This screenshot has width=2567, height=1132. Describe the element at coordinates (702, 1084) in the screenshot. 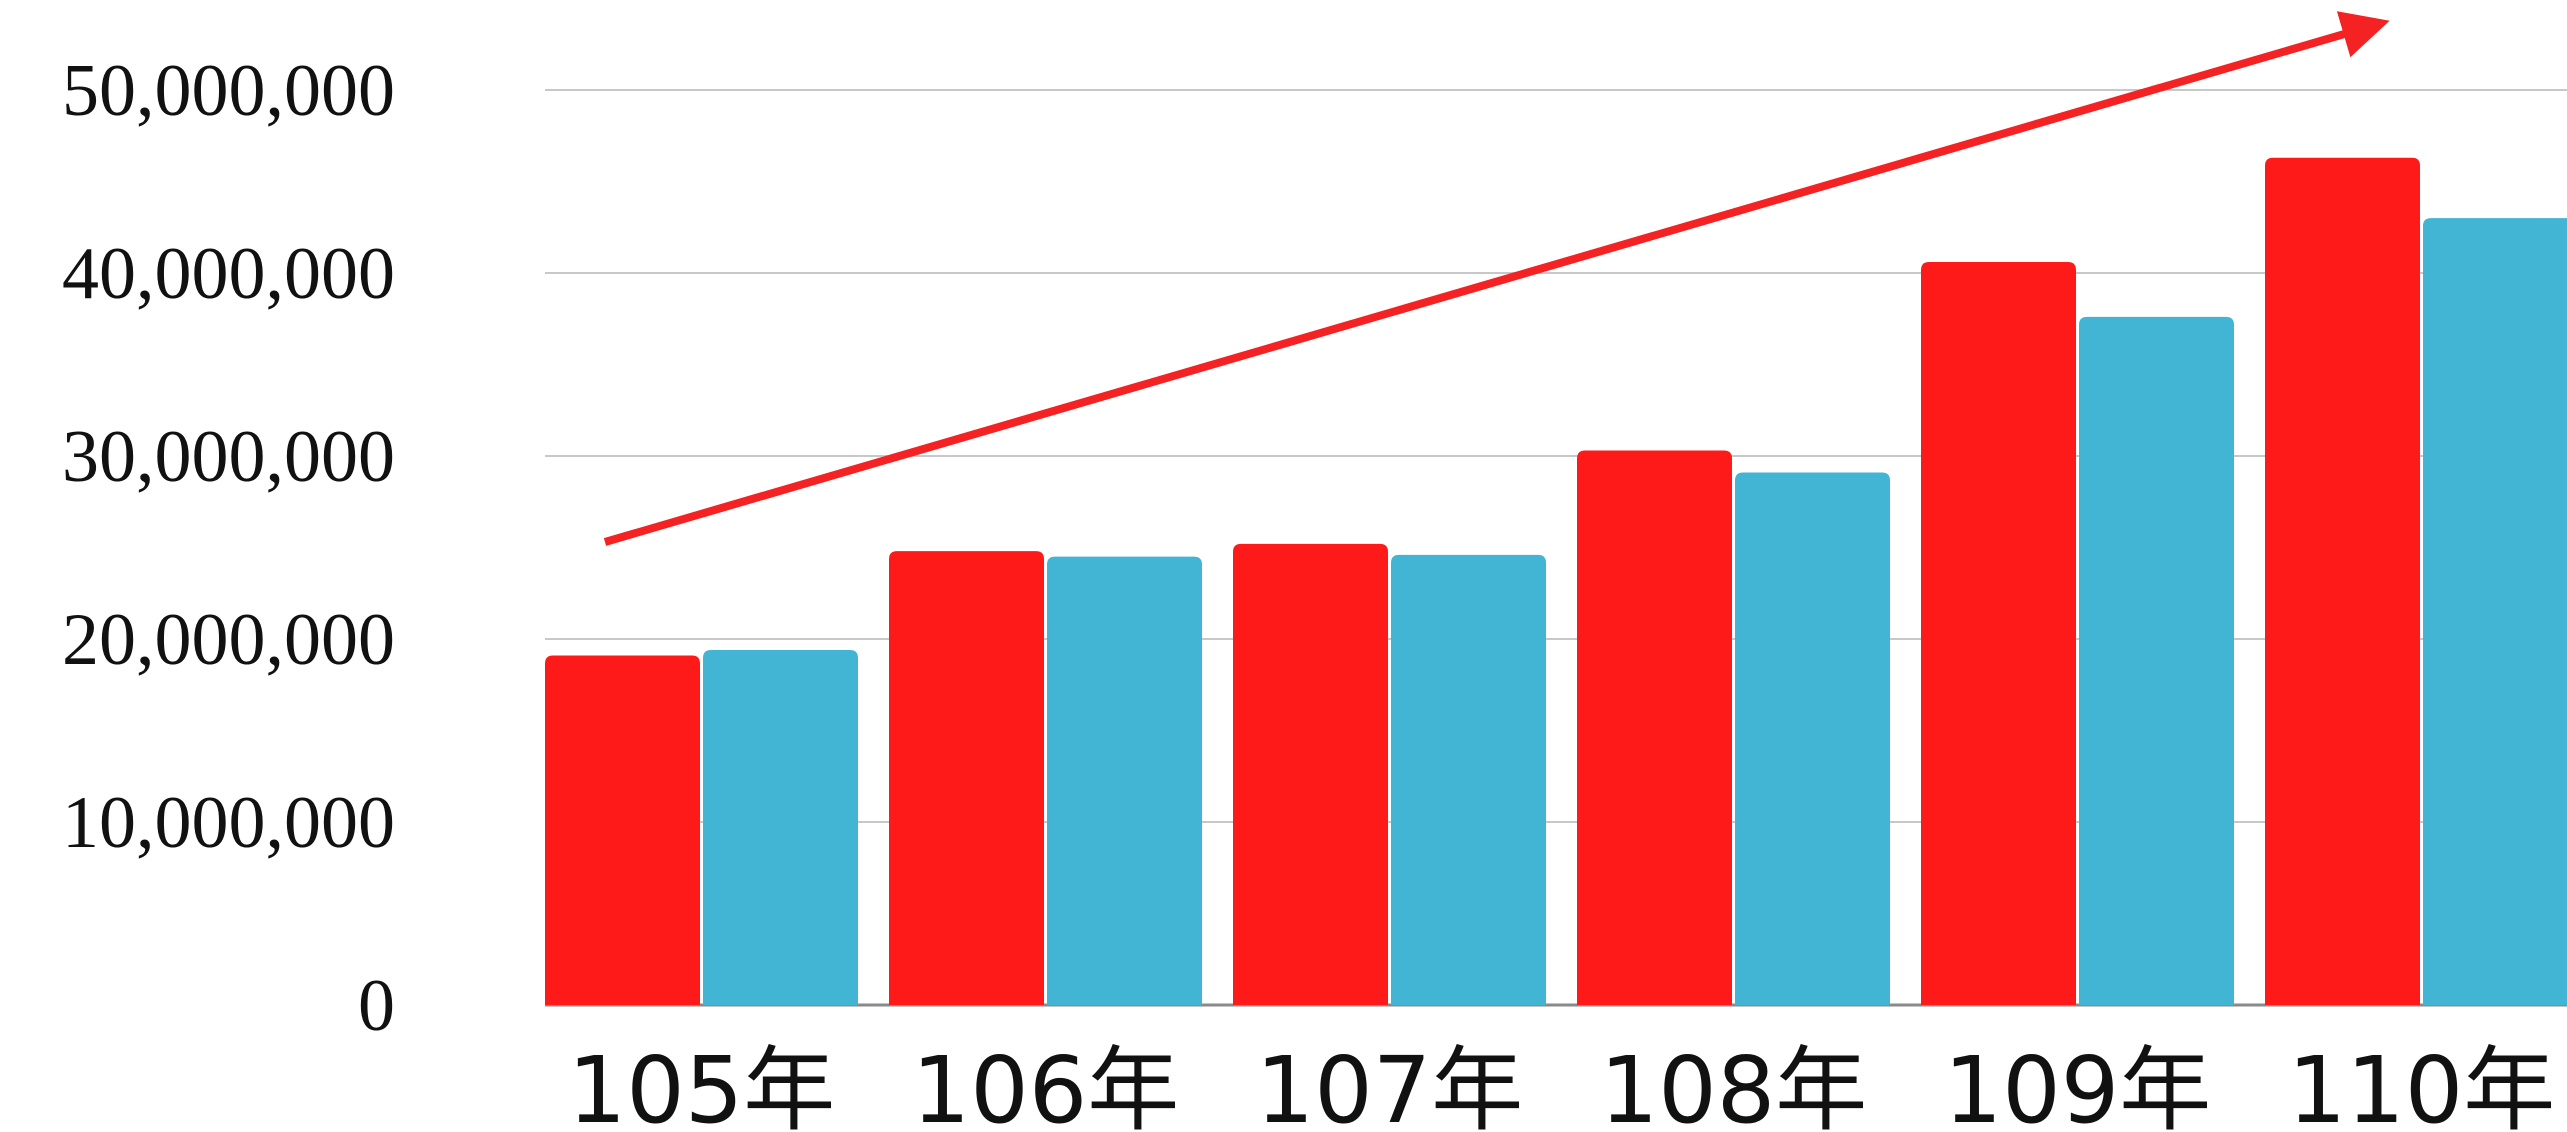

I see `x-tick-label: 105年` at that location.